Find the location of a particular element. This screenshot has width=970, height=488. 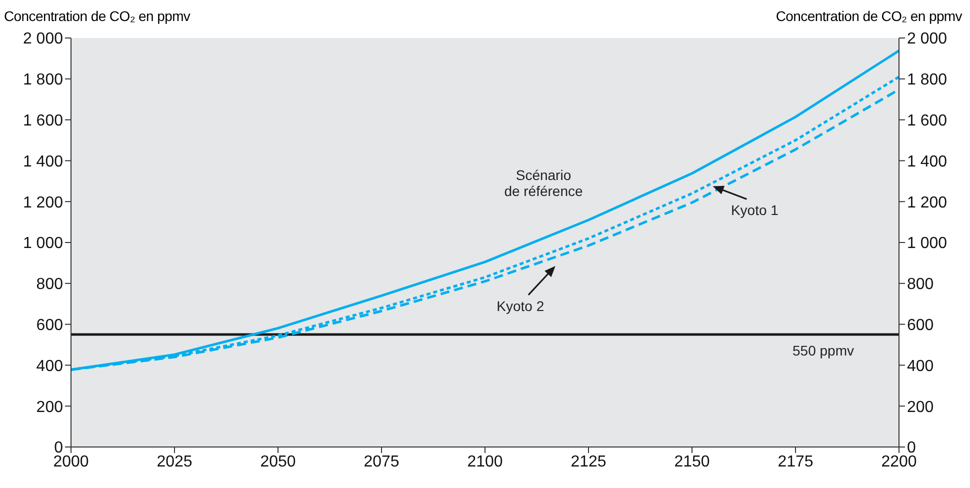

x-tick-label: 2050 is located at coordinates (278, 461).